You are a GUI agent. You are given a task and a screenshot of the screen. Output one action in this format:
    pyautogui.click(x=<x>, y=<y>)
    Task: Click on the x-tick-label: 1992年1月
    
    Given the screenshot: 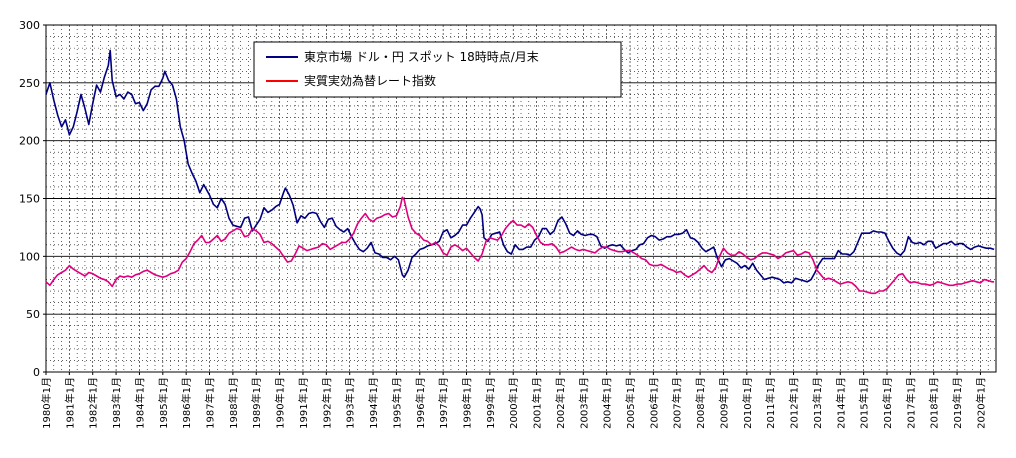 What is the action you would take?
    pyautogui.click(x=326, y=403)
    